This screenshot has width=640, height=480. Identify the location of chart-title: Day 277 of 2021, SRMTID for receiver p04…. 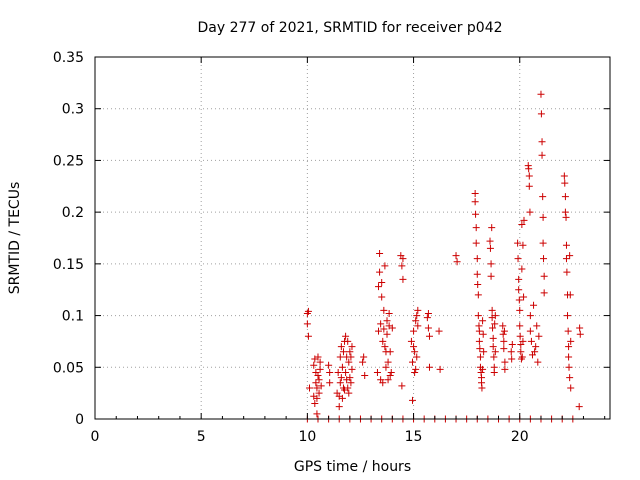
(349, 28).